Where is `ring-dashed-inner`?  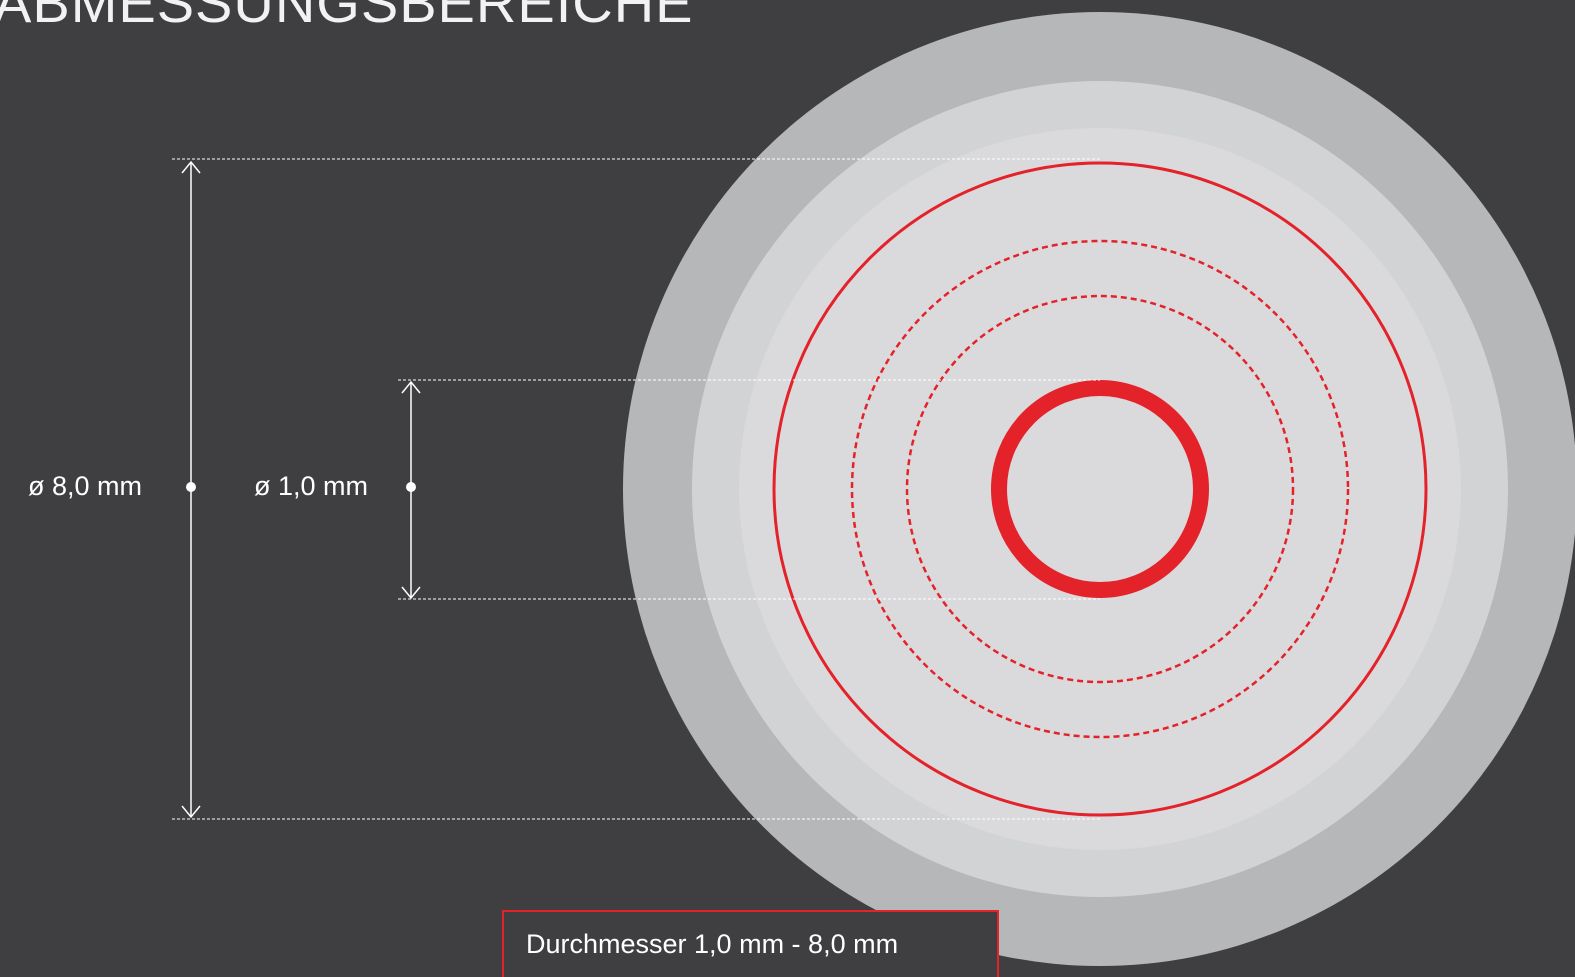 ring-dashed-inner is located at coordinates (1100, 489).